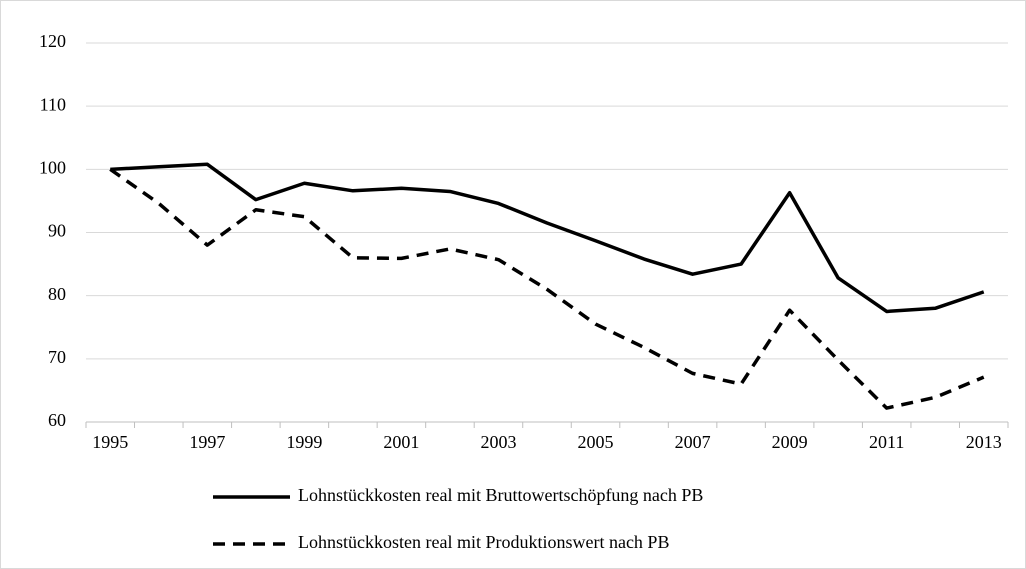 The image size is (1026, 569). Describe the element at coordinates (110, 442) in the screenshot. I see `x-tick-label: 1995` at that location.